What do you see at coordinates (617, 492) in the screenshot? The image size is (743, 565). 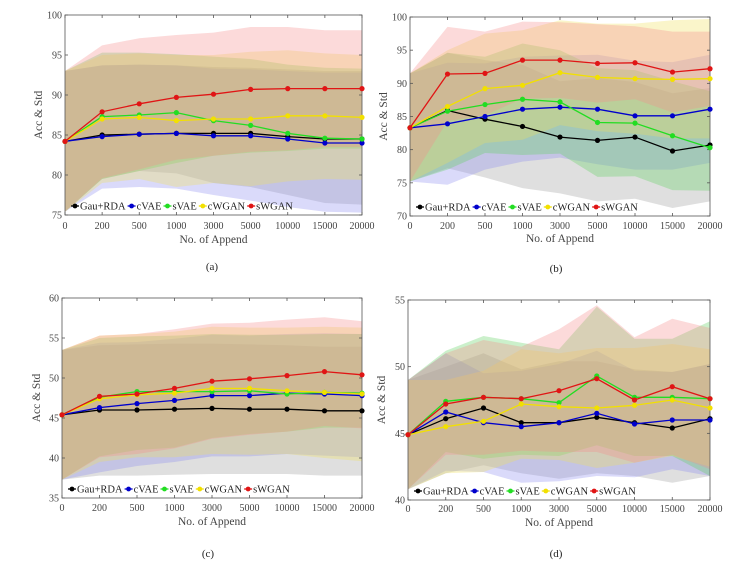 I see `legend-label-swgan: sWGAN` at bounding box center [617, 492].